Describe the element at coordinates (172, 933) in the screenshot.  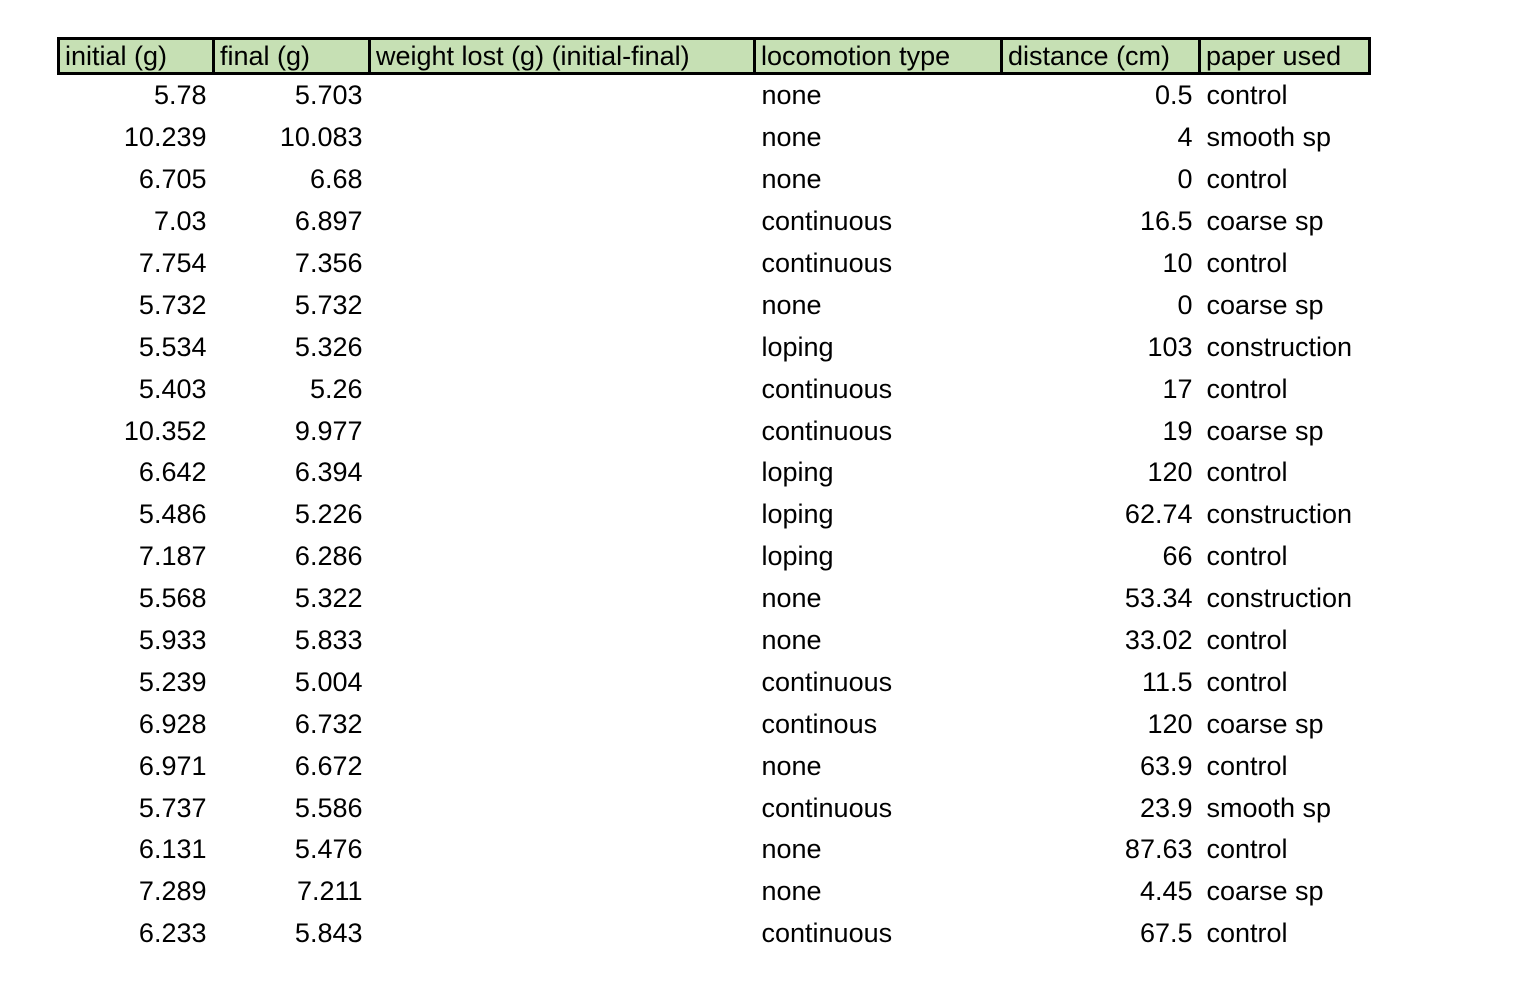
I see `cell-initial-weight: 6.233` at that location.